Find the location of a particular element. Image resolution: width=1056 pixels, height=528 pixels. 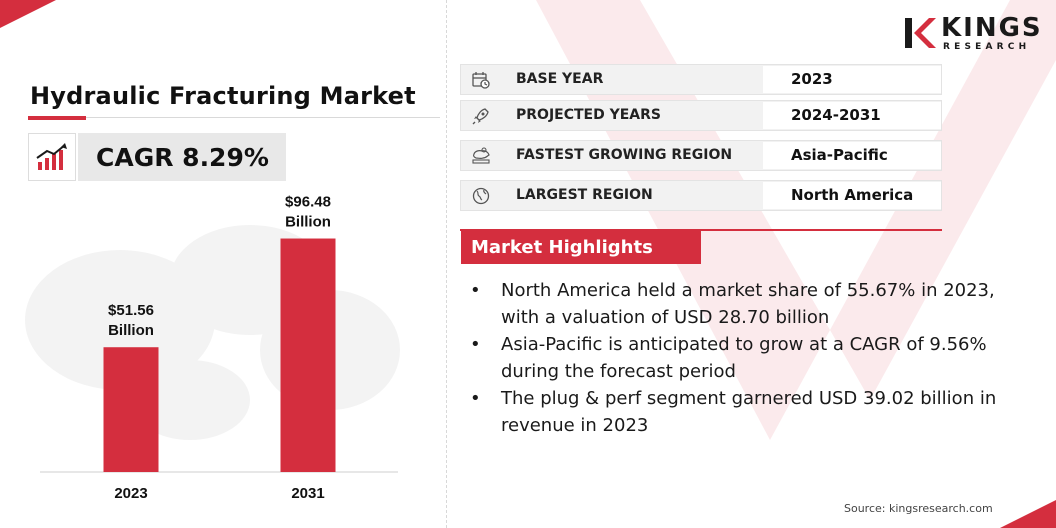

logo-tagline: RESEARCH is located at coordinates (987, 47).